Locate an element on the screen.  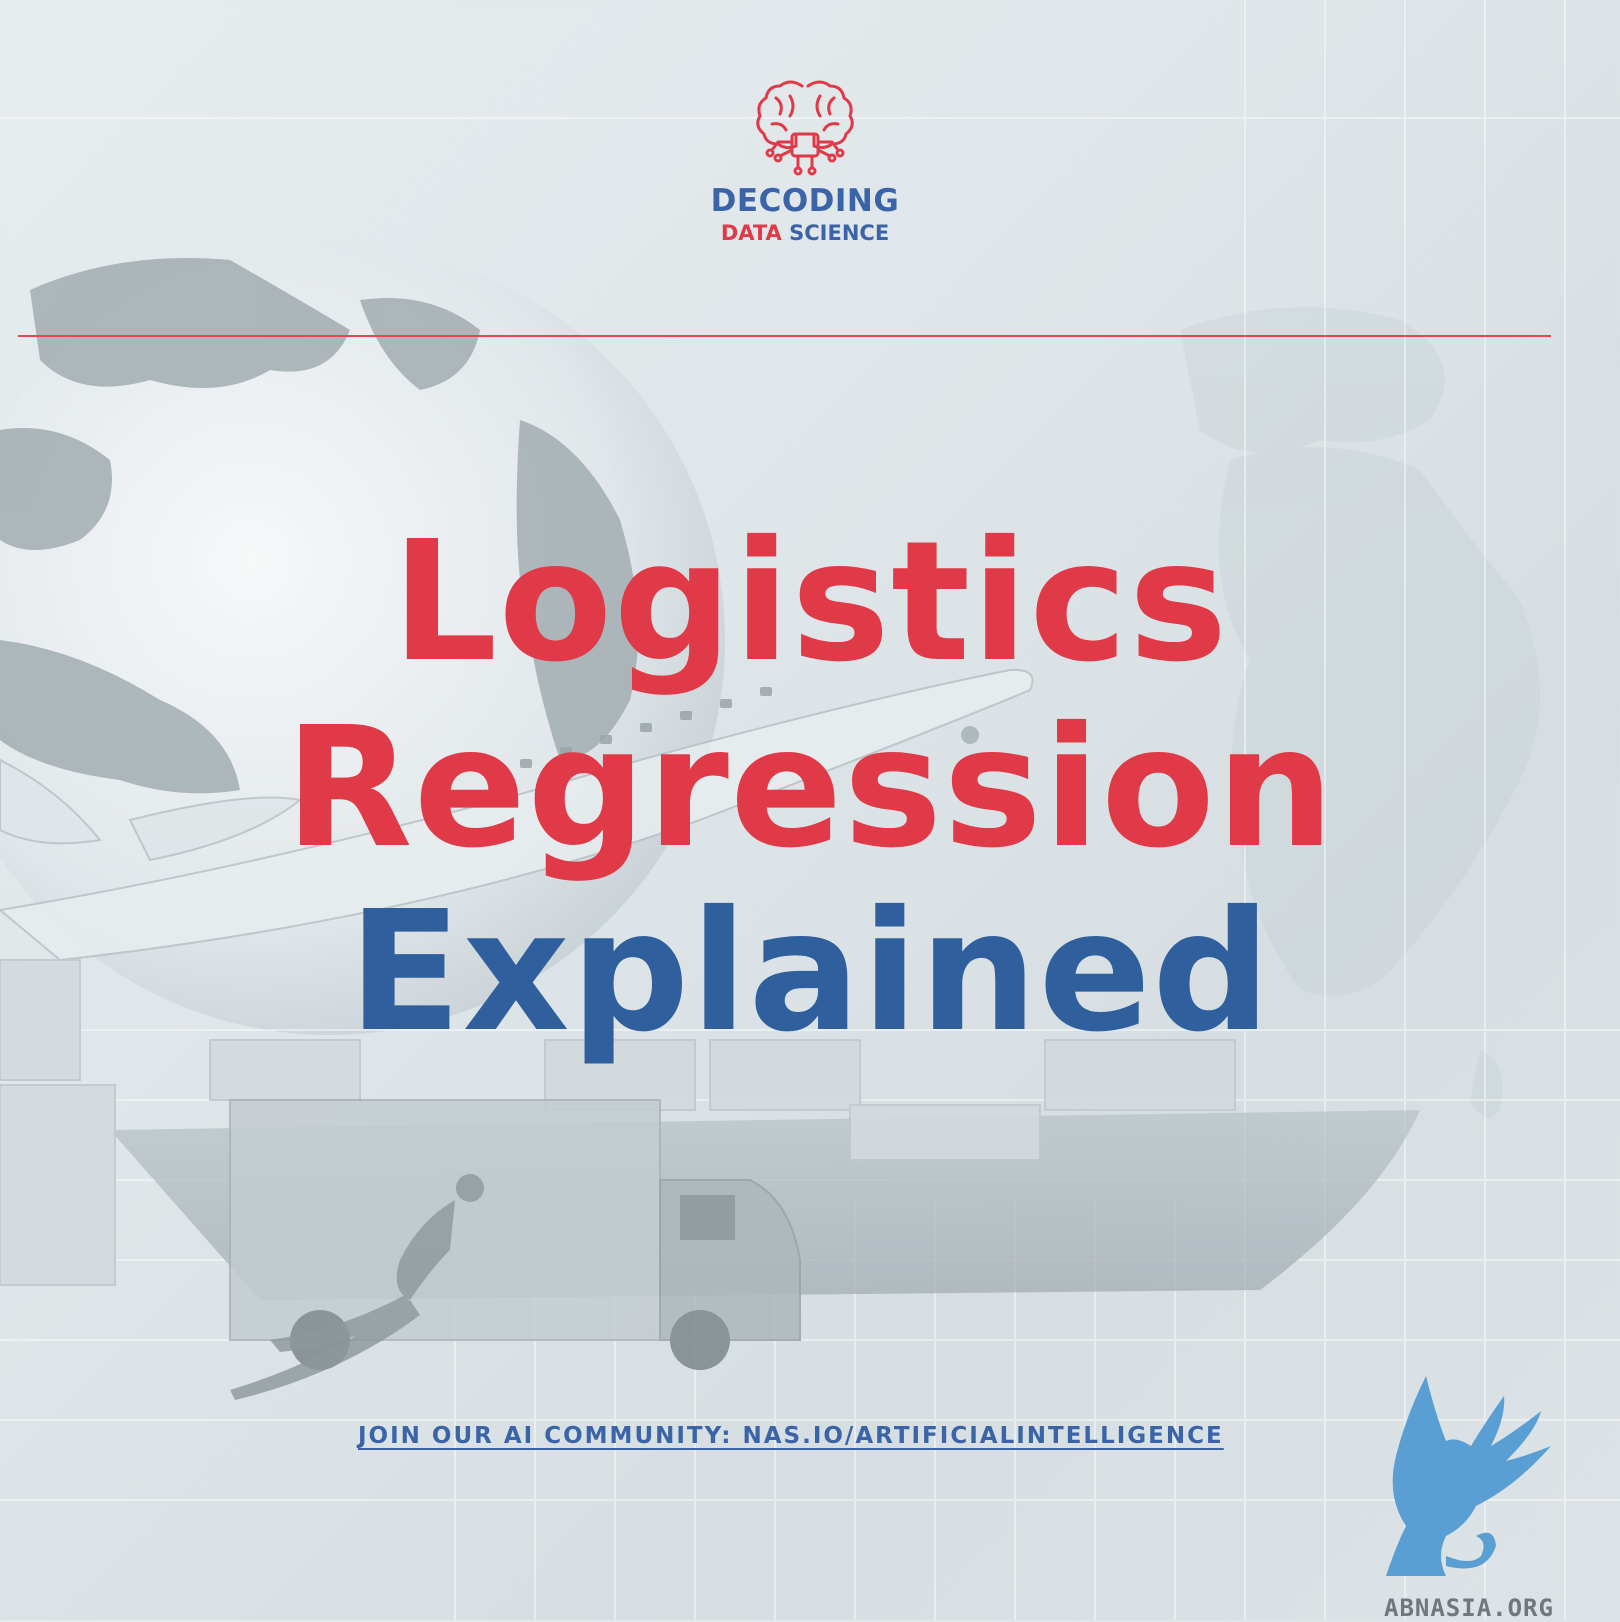
title-line-3: Explained is located at coordinates (810, 973).